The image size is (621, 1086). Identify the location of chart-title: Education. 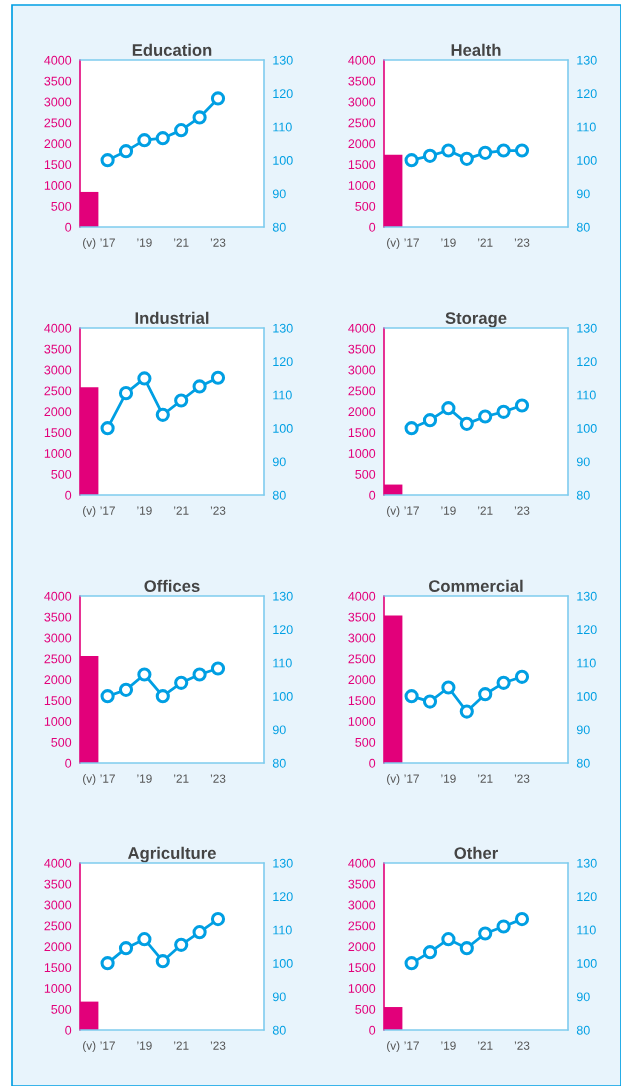
(172, 49).